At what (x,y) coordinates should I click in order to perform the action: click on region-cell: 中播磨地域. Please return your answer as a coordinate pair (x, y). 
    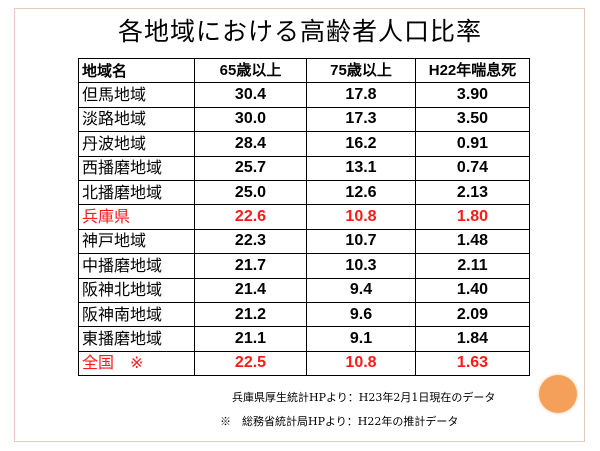
    Looking at the image, I should click on (136, 266).